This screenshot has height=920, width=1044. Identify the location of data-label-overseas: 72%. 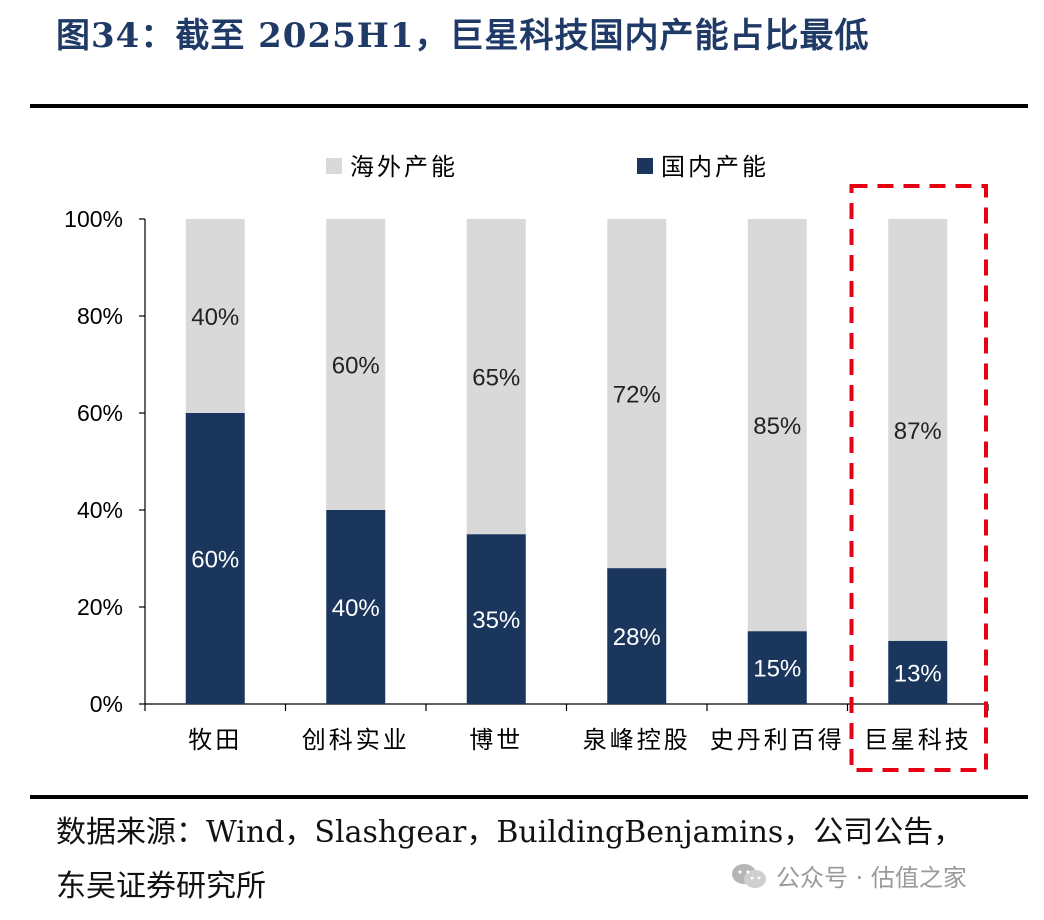
(637, 395).